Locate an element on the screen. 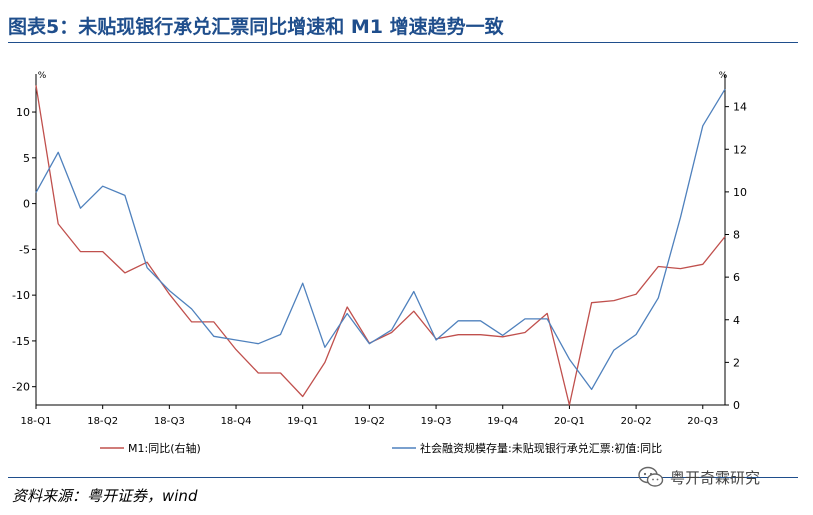 This screenshot has height=515, width=813. x-tick-label: 18-Q1 is located at coordinates (36, 421).